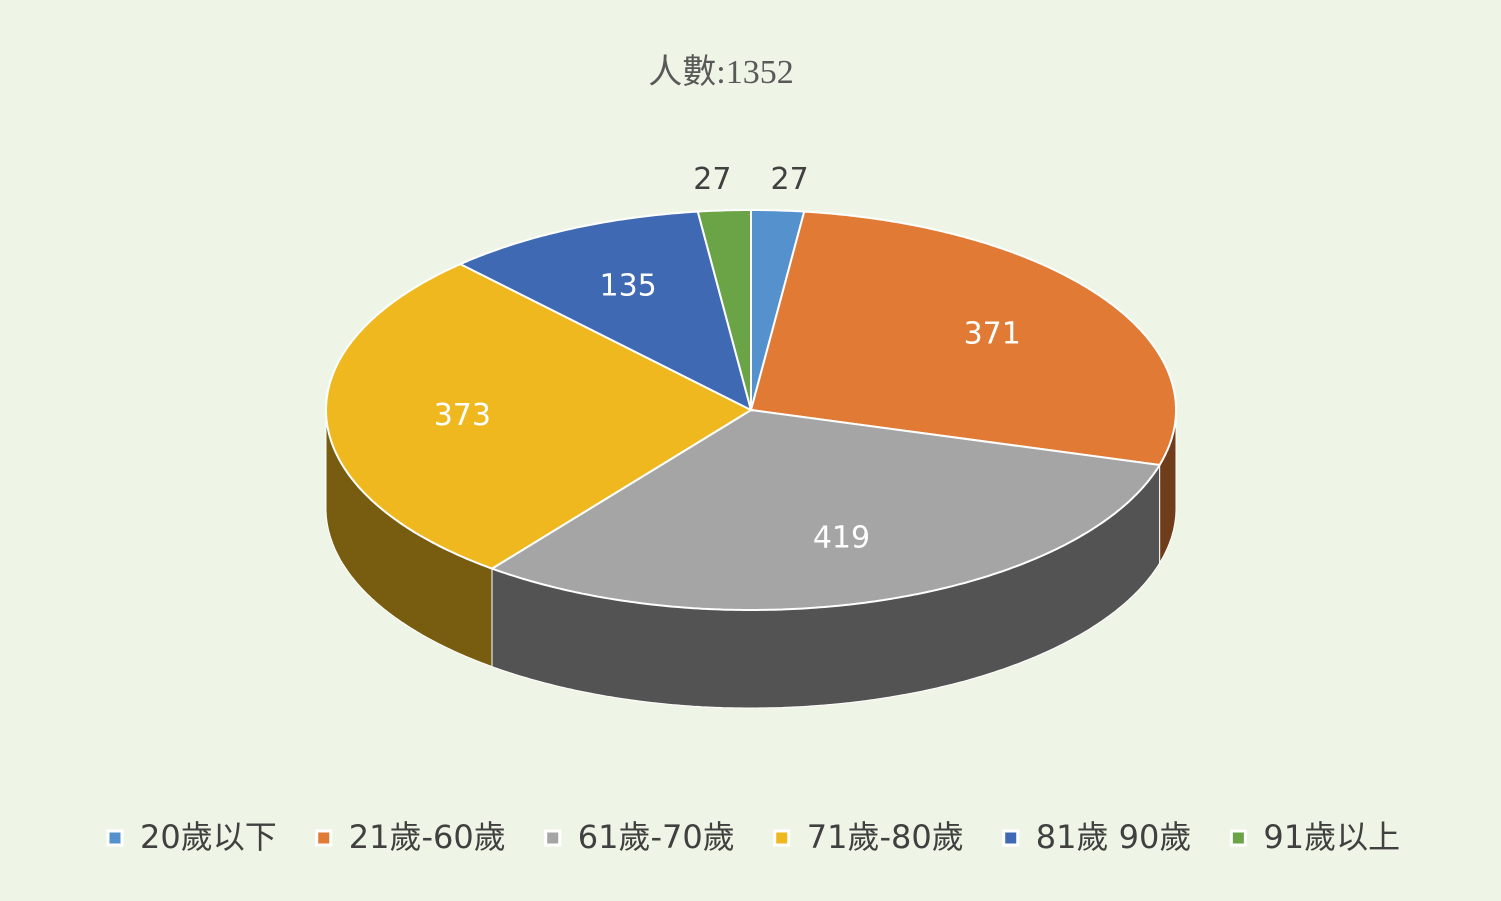  I want to click on legend-label: 91歲以上, so click(1331, 837).